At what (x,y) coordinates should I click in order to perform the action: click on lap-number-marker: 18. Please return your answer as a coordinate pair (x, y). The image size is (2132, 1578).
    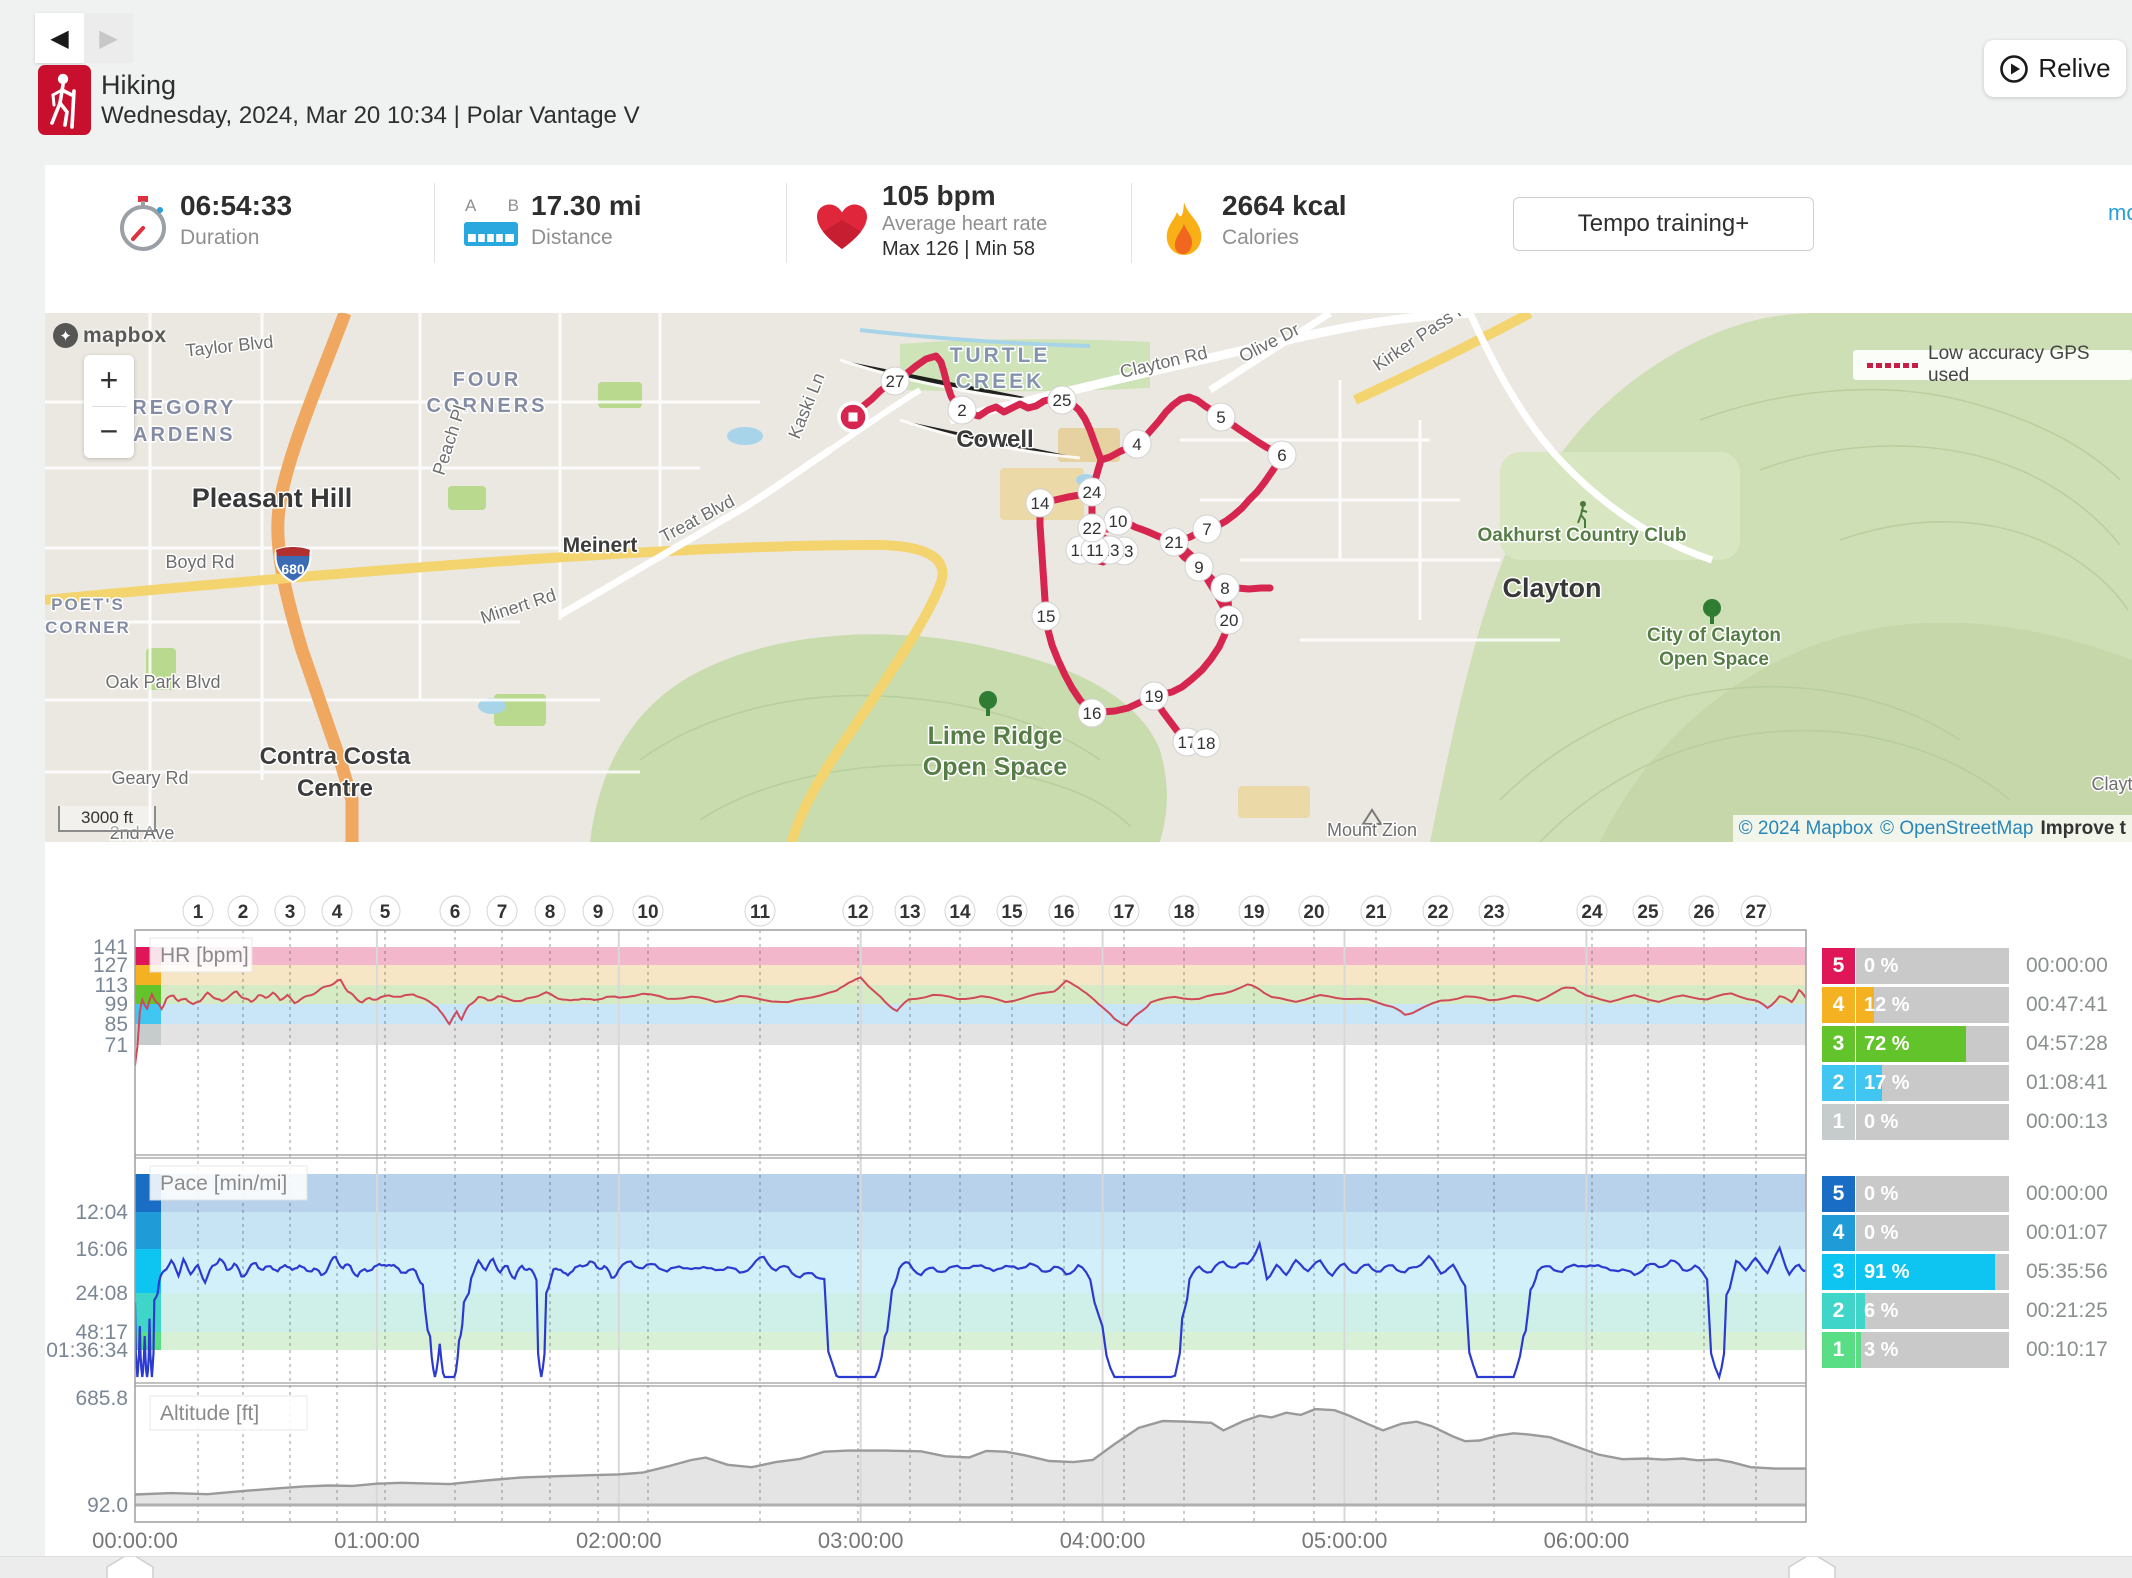
    Looking at the image, I should click on (1184, 911).